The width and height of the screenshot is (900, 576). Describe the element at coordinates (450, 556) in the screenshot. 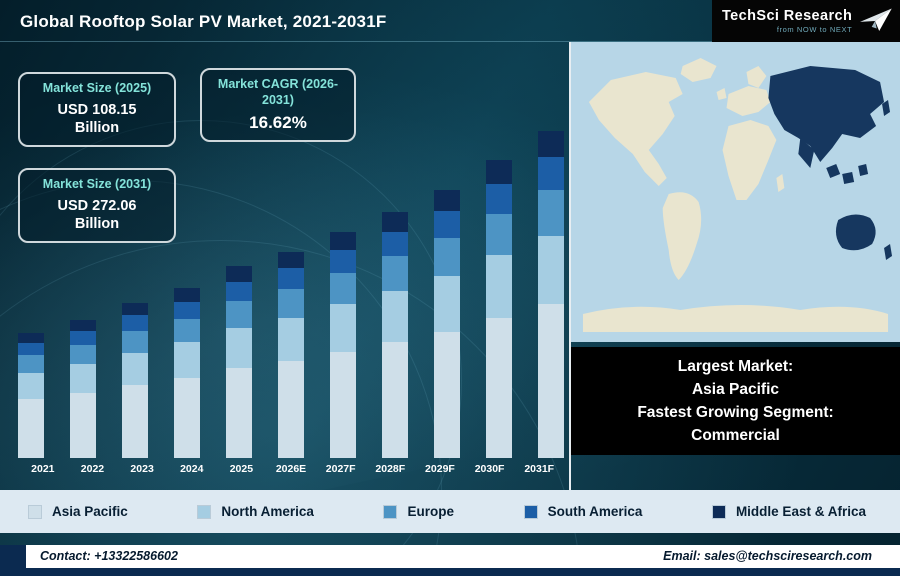

I see `footer-strip` at that location.